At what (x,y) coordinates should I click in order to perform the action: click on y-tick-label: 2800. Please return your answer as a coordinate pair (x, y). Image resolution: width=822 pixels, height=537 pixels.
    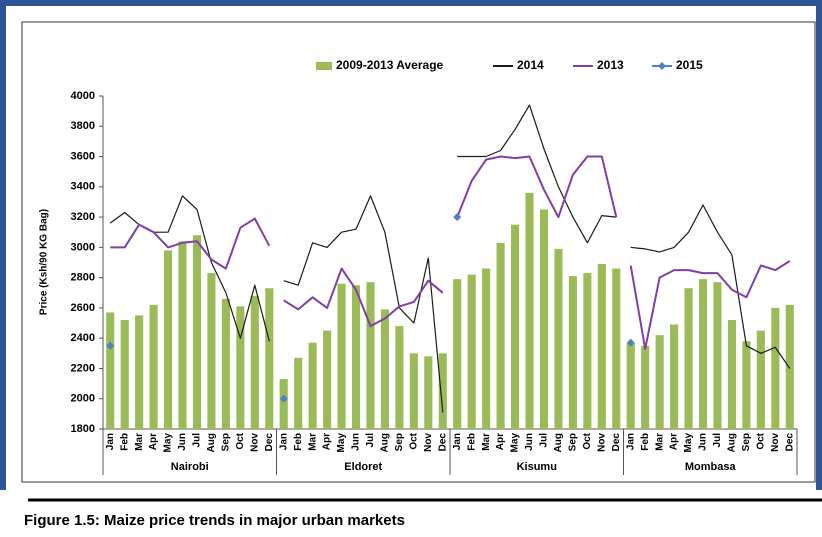
    Looking at the image, I should click on (83, 278).